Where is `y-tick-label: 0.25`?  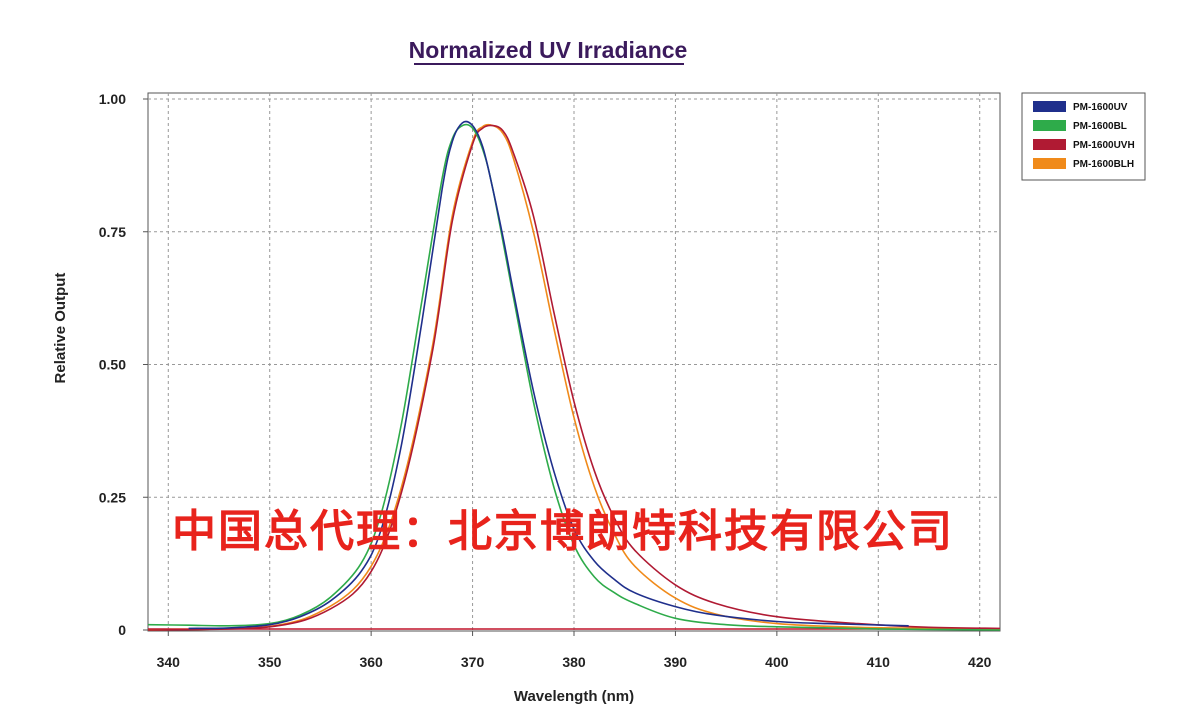 y-tick-label: 0.25 is located at coordinates (112, 497).